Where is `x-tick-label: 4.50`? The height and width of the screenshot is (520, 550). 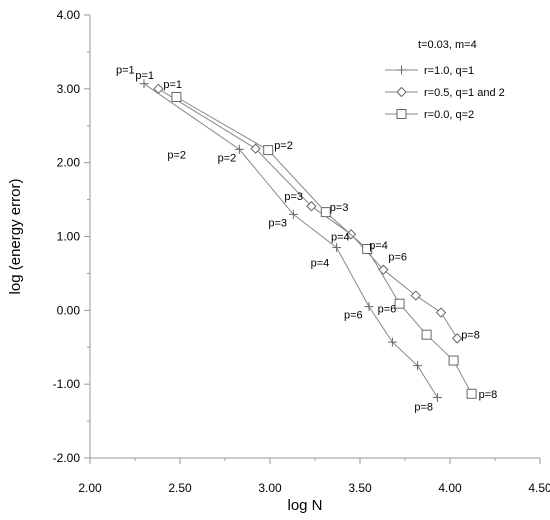
x-tick-label: 4.50 is located at coordinates (539, 488).